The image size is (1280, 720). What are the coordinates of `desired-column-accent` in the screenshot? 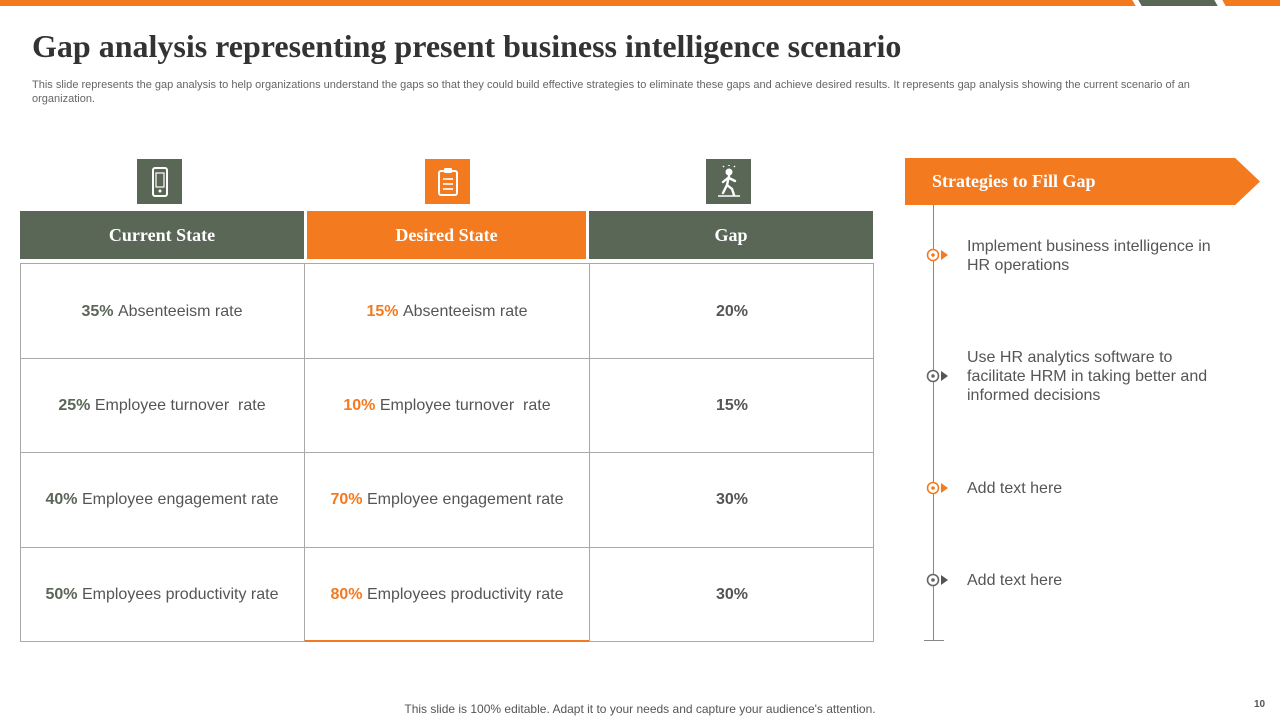 It's located at (447, 641).